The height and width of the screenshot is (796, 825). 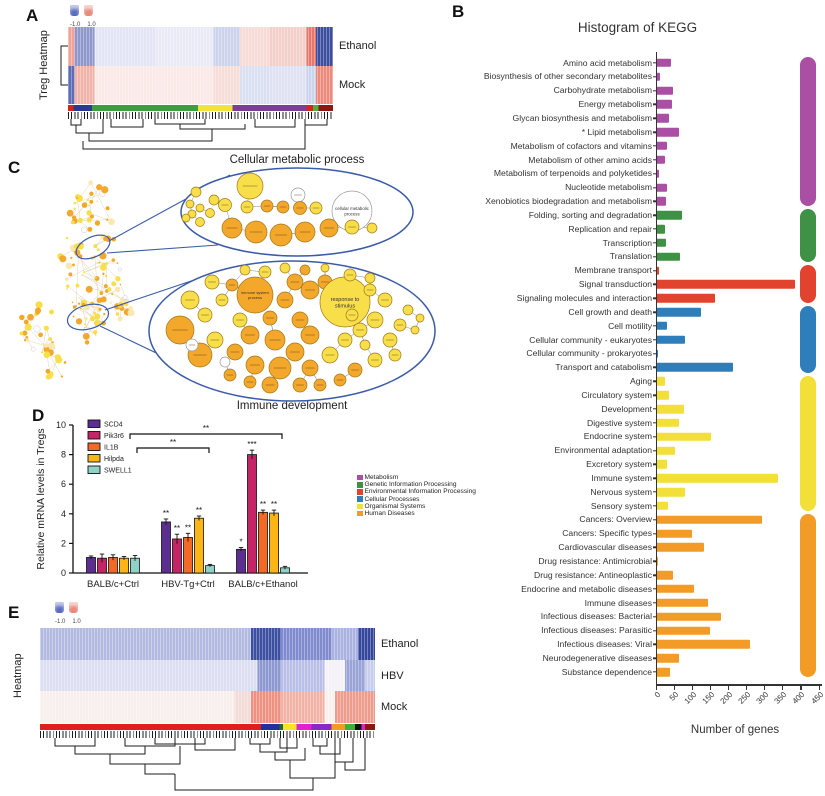 I want to click on d-legend-label: Pik3r6, so click(x=114, y=436).